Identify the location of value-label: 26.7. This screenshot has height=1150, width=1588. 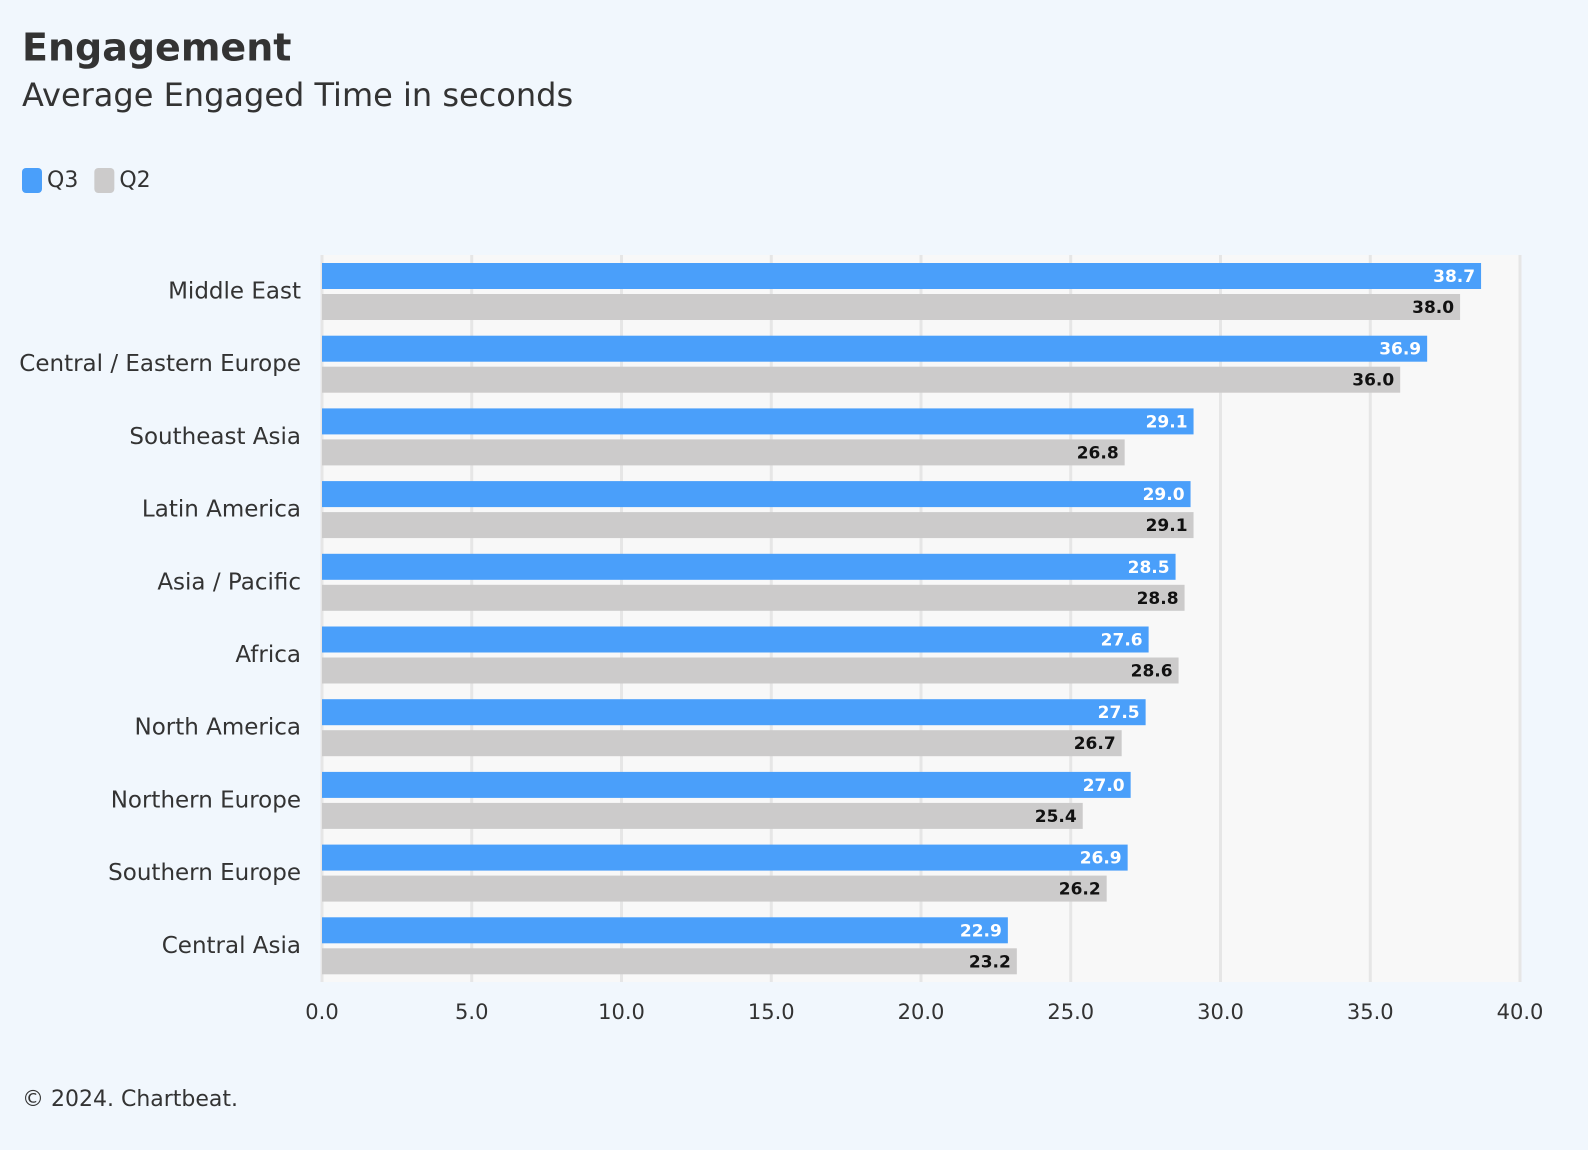
(1095, 744).